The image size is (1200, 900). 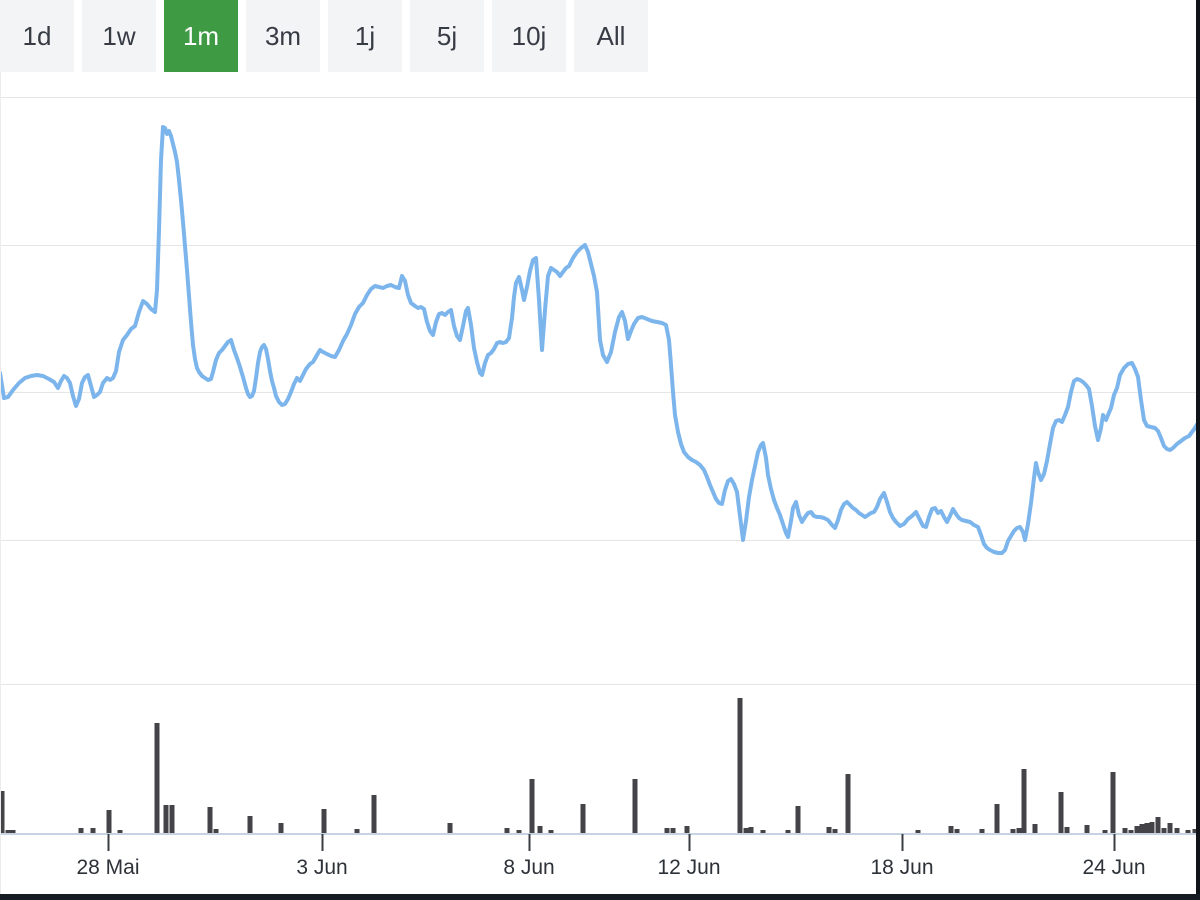 What do you see at coordinates (528, 867) in the screenshot?
I see `x-axis-label: 8 Jun` at bounding box center [528, 867].